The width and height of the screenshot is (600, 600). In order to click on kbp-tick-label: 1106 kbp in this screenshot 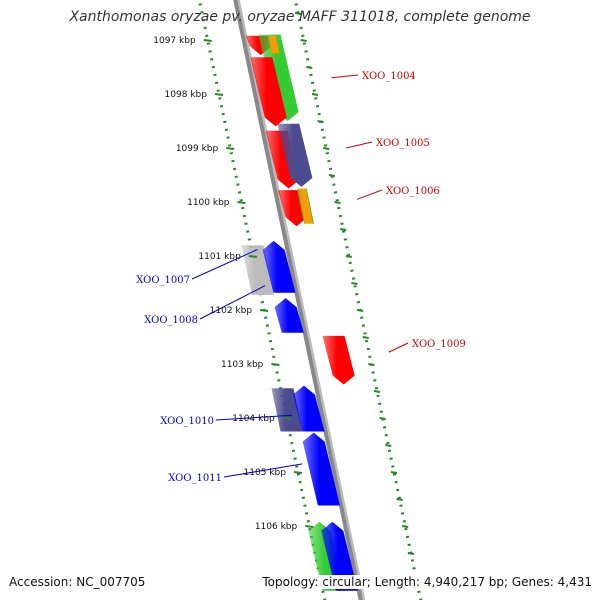, I will do `click(276, 527)`.